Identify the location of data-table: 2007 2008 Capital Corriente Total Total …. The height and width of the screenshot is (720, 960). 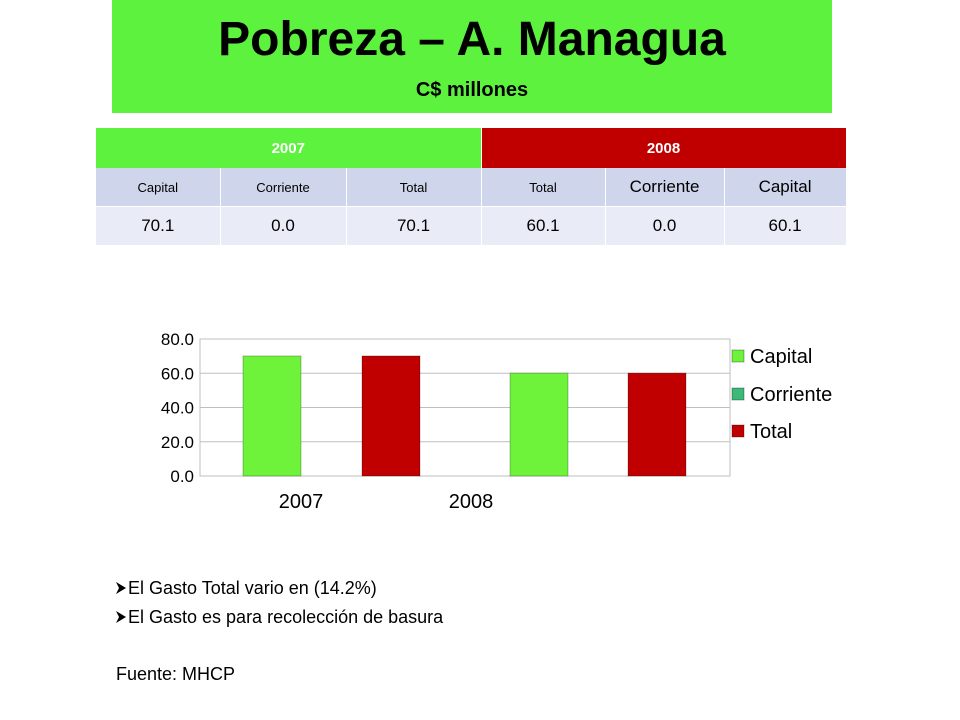
(471, 186).